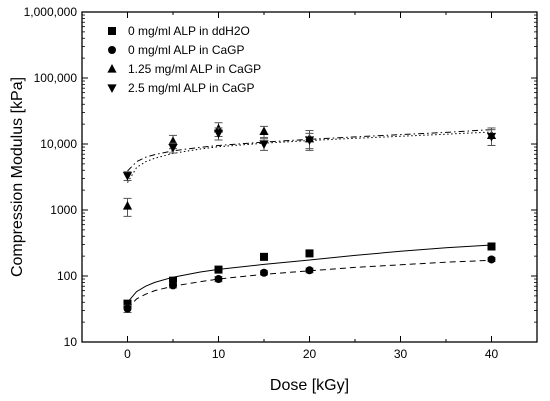 The image size is (550, 401). What do you see at coordinates (58, 144) in the screenshot?
I see `y-tick-label: 10,000` at bounding box center [58, 144].